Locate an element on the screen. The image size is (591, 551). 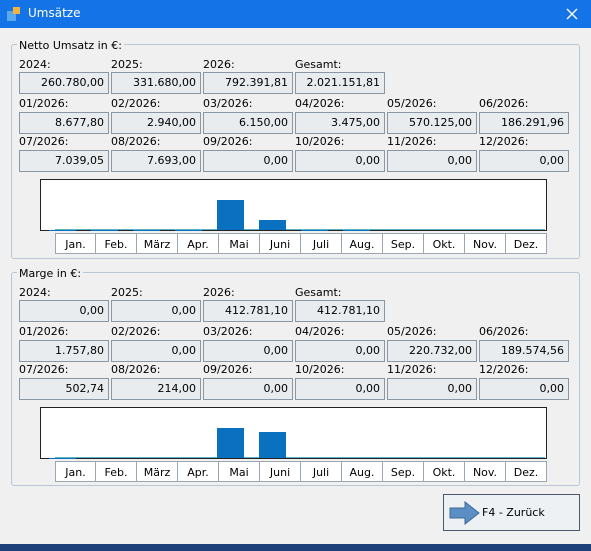
app-icon is located at coordinates (13, 14).